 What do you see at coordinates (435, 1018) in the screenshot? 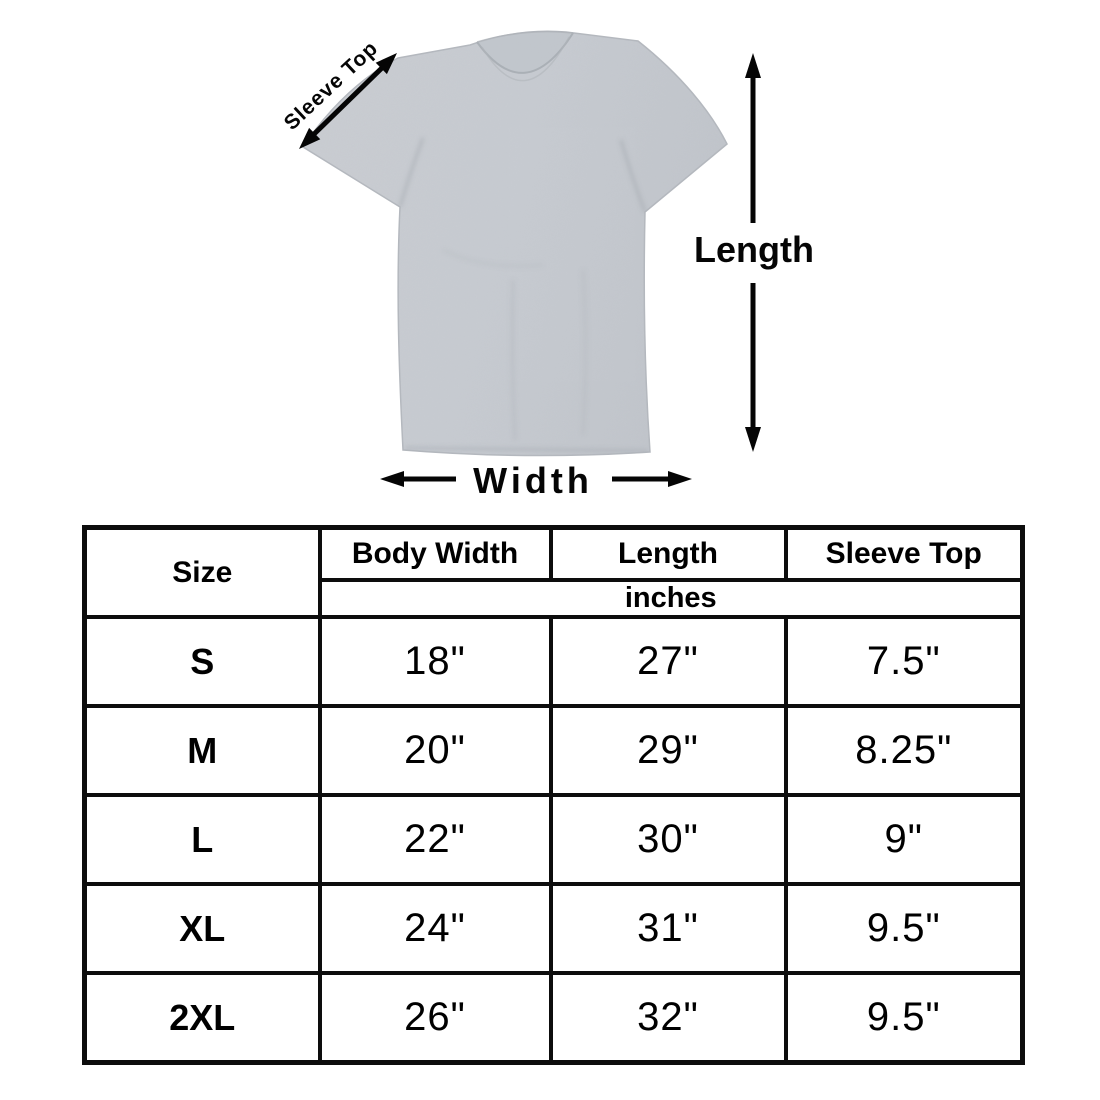
I see `body-width-cell: 26"` at bounding box center [435, 1018].